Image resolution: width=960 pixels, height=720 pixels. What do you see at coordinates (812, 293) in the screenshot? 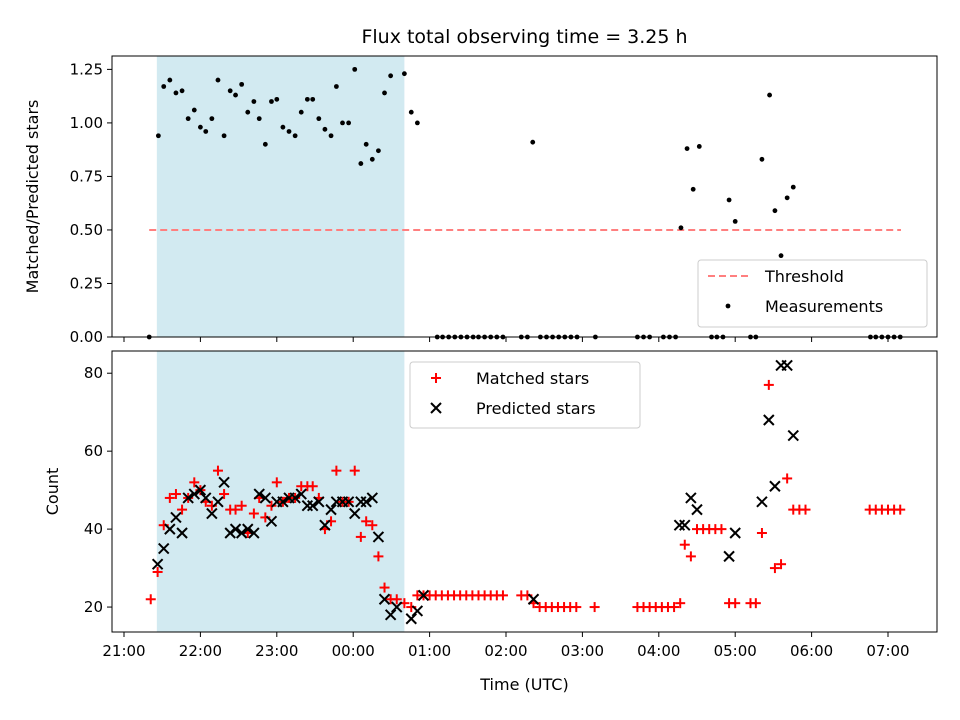
I see `ratio-legend-box` at bounding box center [812, 293].